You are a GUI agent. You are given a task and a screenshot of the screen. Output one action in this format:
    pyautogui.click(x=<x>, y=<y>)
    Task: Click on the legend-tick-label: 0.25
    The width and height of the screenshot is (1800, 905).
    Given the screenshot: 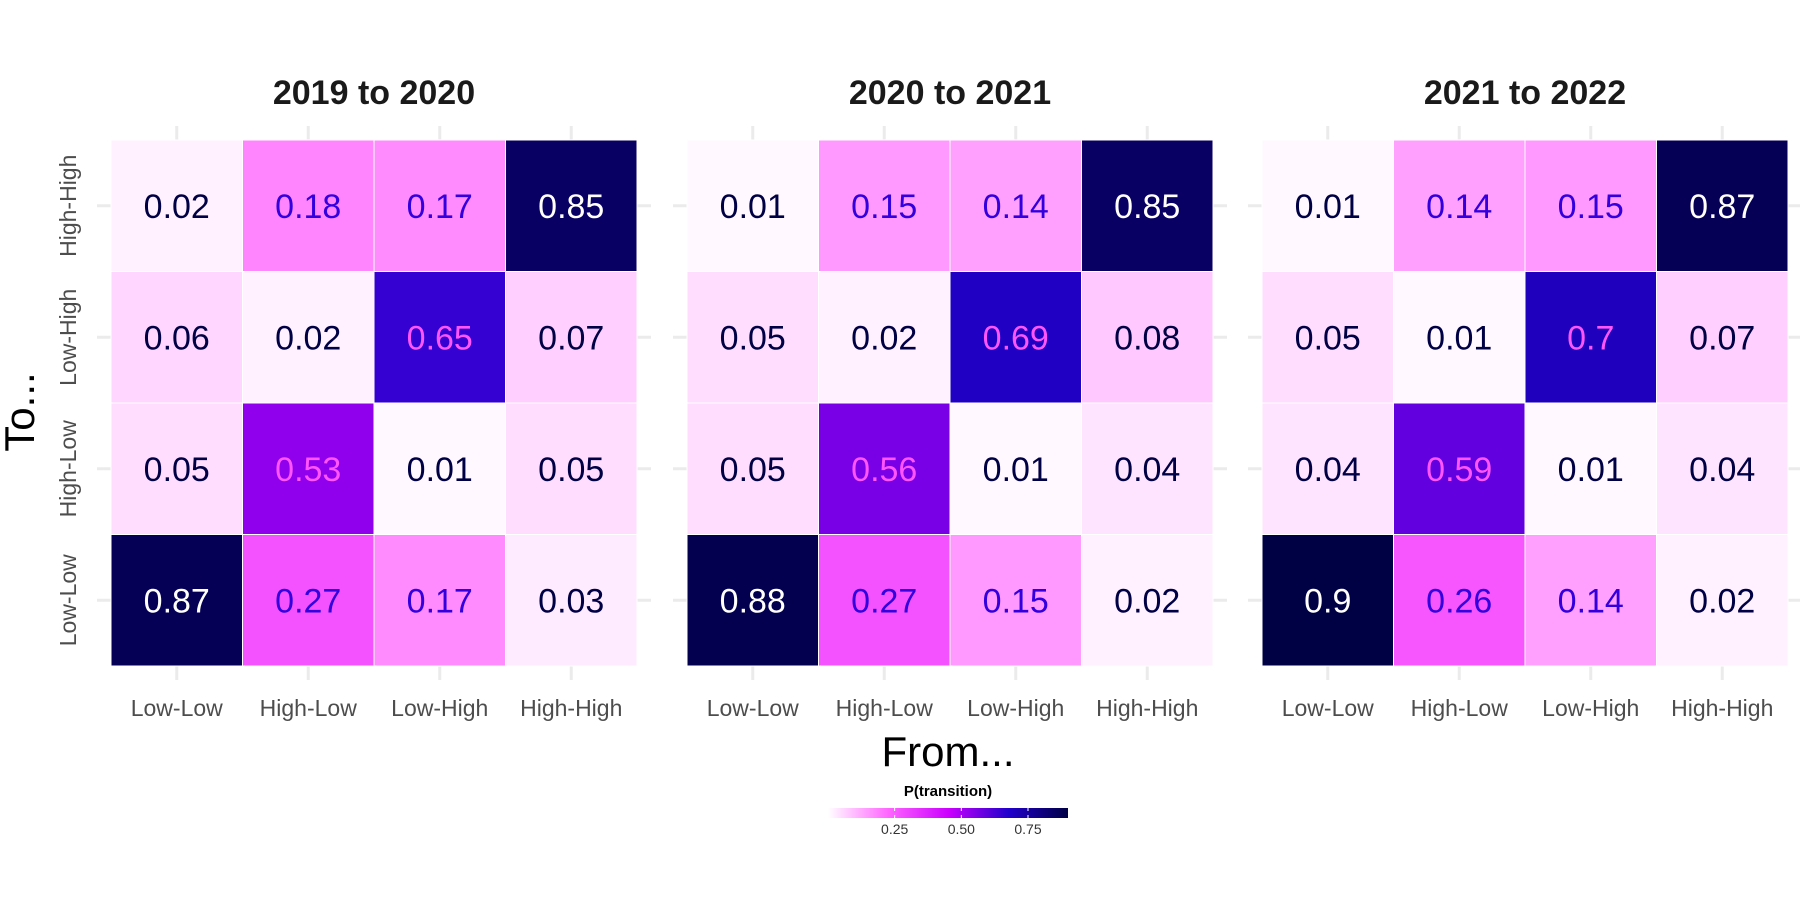 What is the action you would take?
    pyautogui.click(x=894, y=829)
    